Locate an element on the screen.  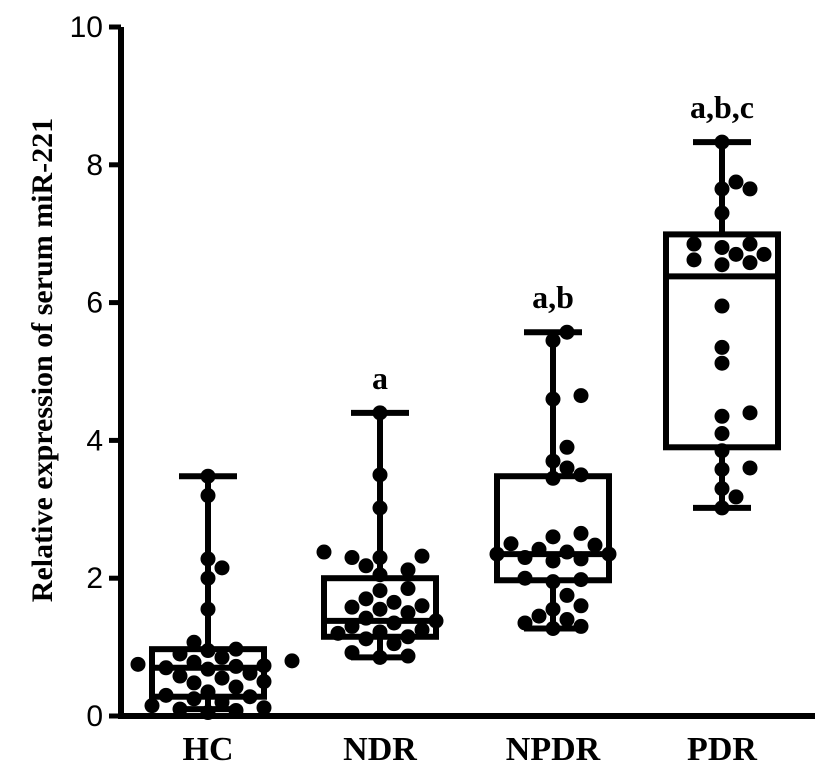
significance-label: a,b is located at coordinates (553, 297).